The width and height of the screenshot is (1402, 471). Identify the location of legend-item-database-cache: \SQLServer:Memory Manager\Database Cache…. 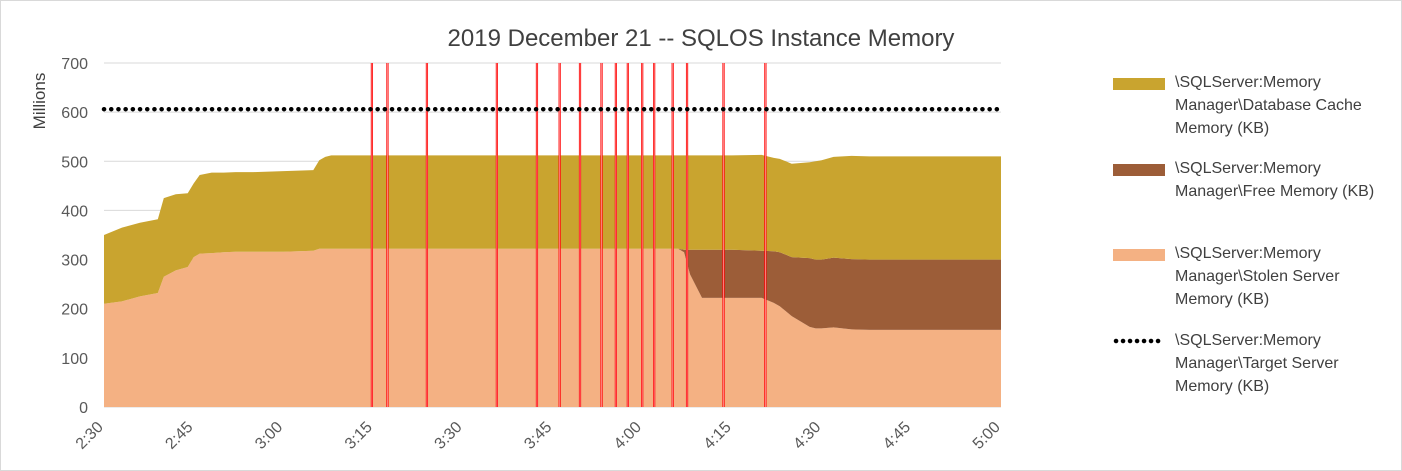
(1254, 105).